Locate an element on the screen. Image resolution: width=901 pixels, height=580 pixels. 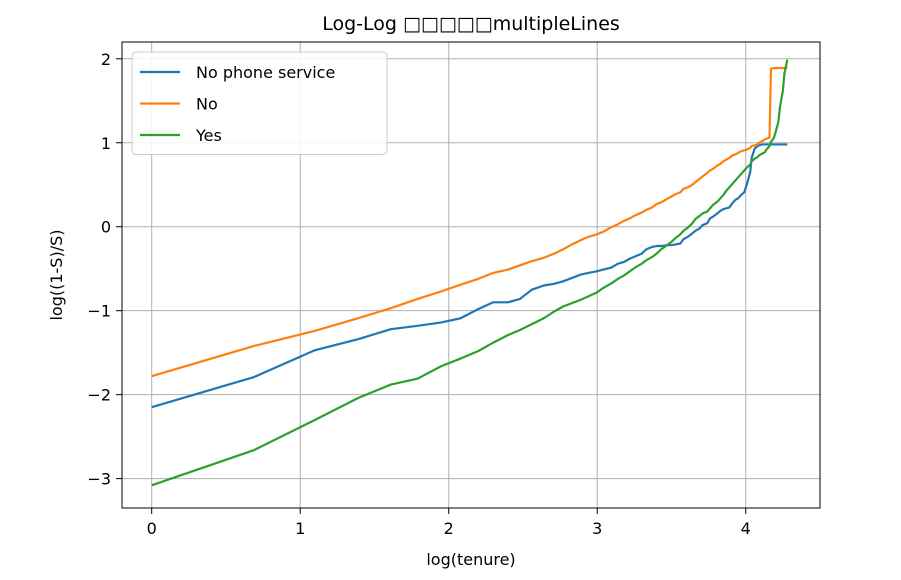
x-tick-label: 4 is located at coordinates (746, 528).